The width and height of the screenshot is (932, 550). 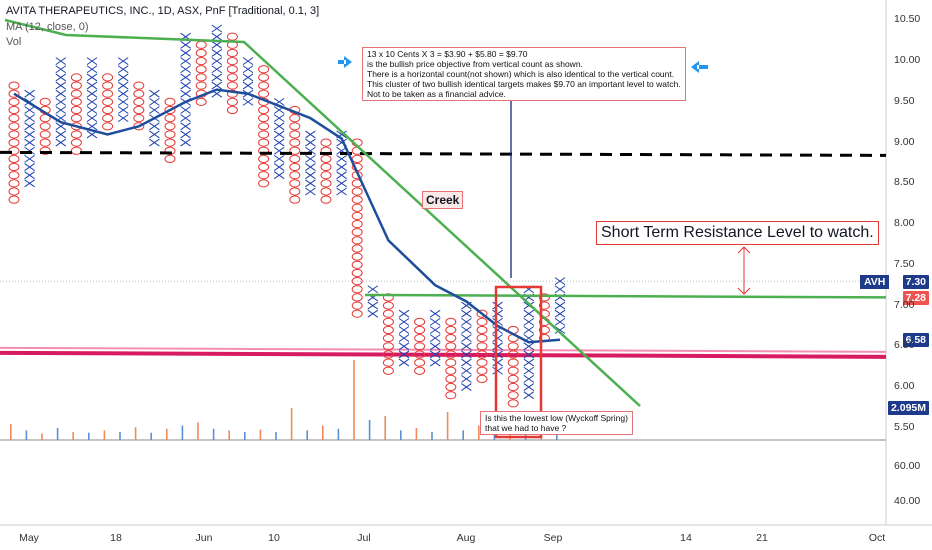 What do you see at coordinates (274, 538) in the screenshot?
I see `x-tick-label: 10` at bounding box center [274, 538].